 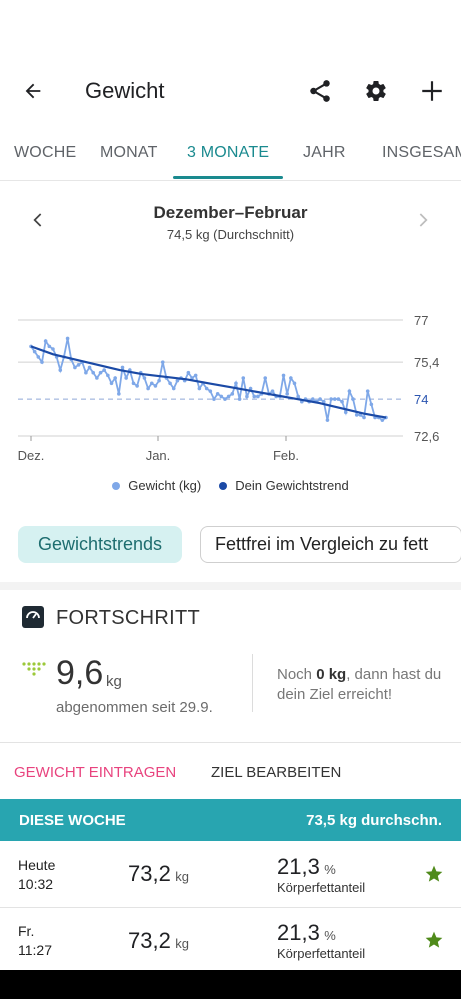 What do you see at coordinates (292, 485) in the screenshot?
I see `trend-legend-label: Dein Gewichtstrend` at bounding box center [292, 485].